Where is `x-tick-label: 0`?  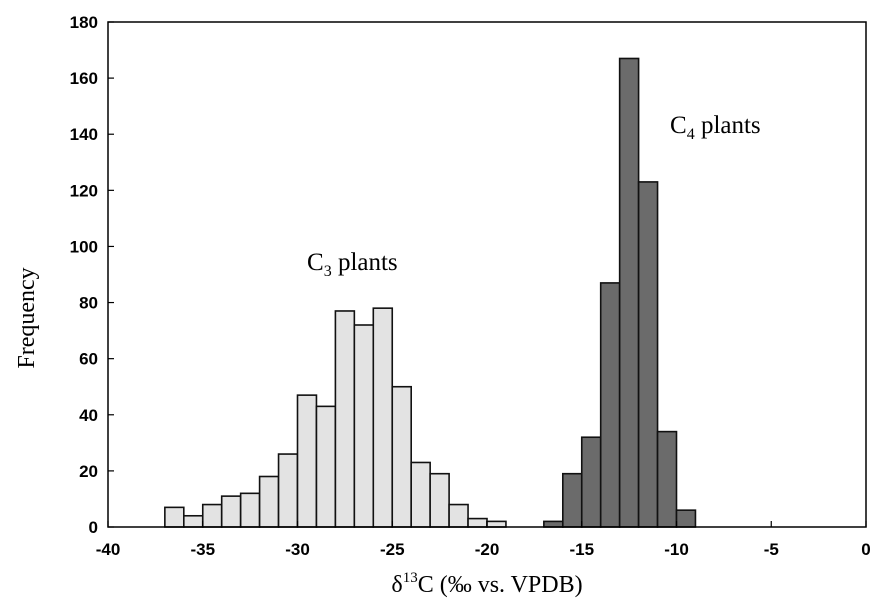 x-tick-label: 0 is located at coordinates (865, 549).